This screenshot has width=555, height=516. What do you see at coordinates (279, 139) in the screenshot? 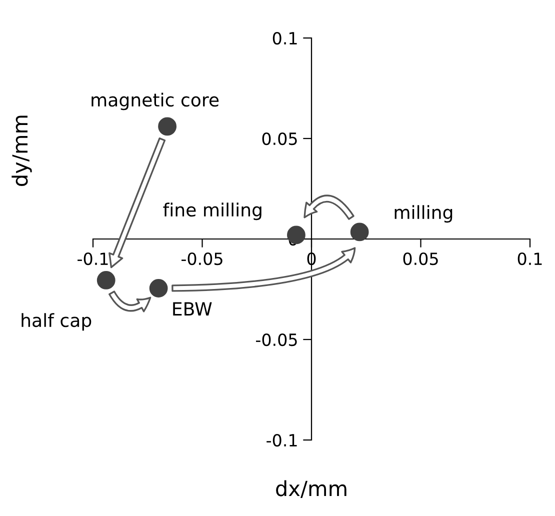
I see `y-tick-label: 0.05` at bounding box center [279, 139].